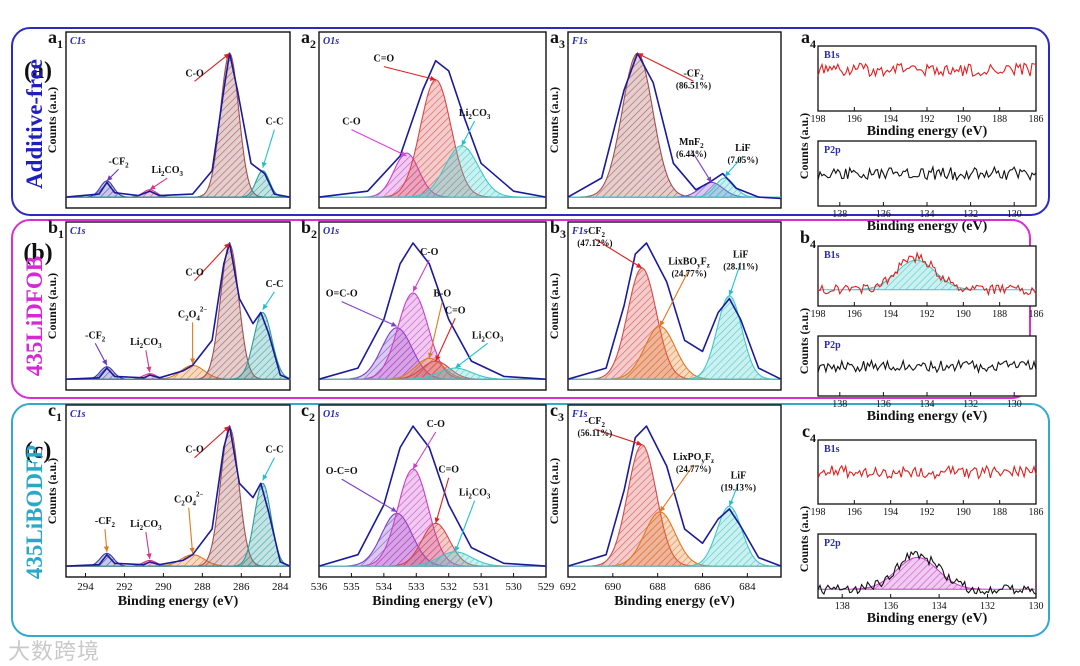 The height and width of the screenshot is (666, 1080). I want to click on panel-letter: a2, so click(308, 39).